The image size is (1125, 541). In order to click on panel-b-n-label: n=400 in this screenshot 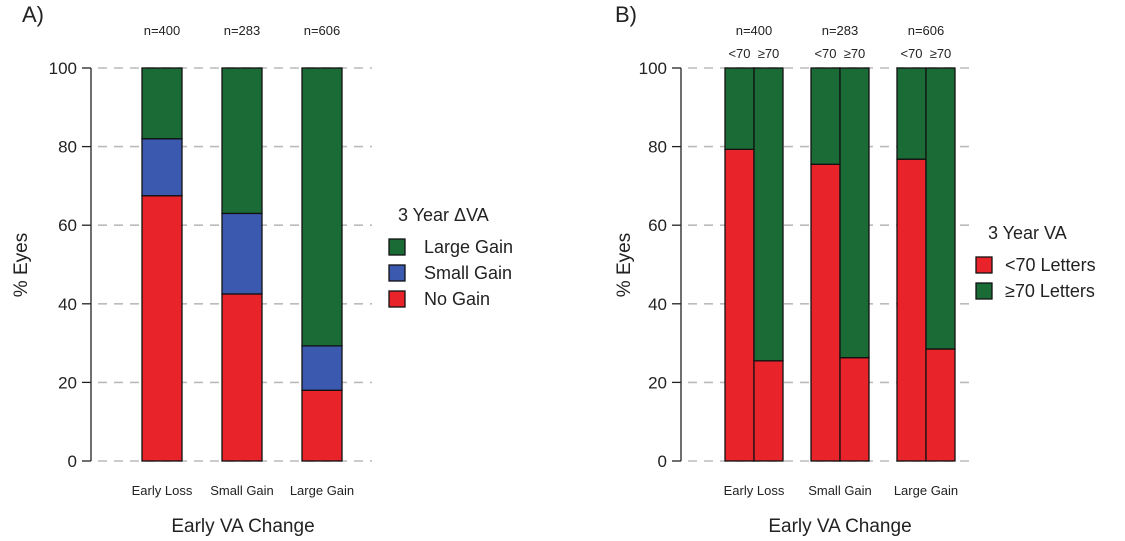, I will do `click(754, 30)`.